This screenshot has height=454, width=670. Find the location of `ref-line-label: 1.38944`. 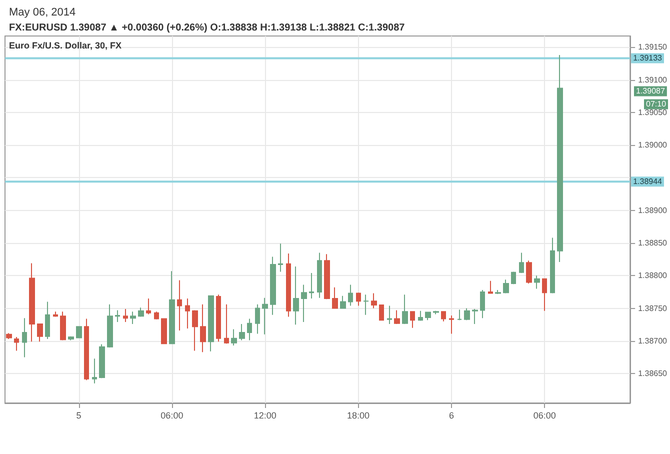

ref-line-label: 1.38944 is located at coordinates (648, 181).